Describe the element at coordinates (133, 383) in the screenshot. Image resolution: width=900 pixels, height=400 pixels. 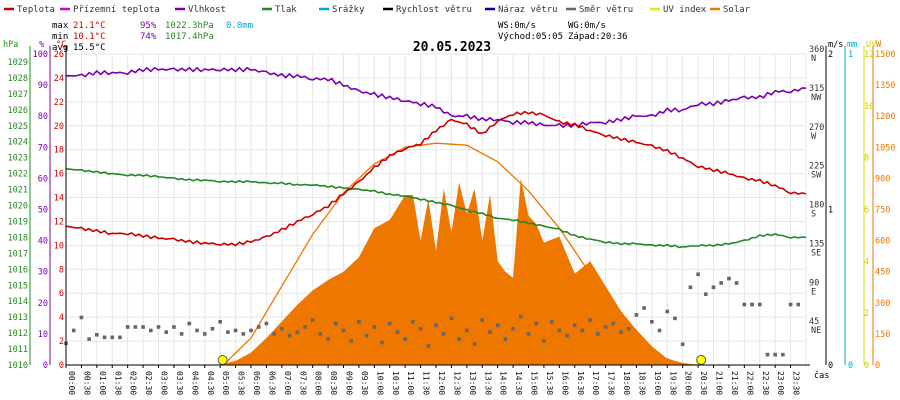
I see `time-tick-label: 02:00` at that location.